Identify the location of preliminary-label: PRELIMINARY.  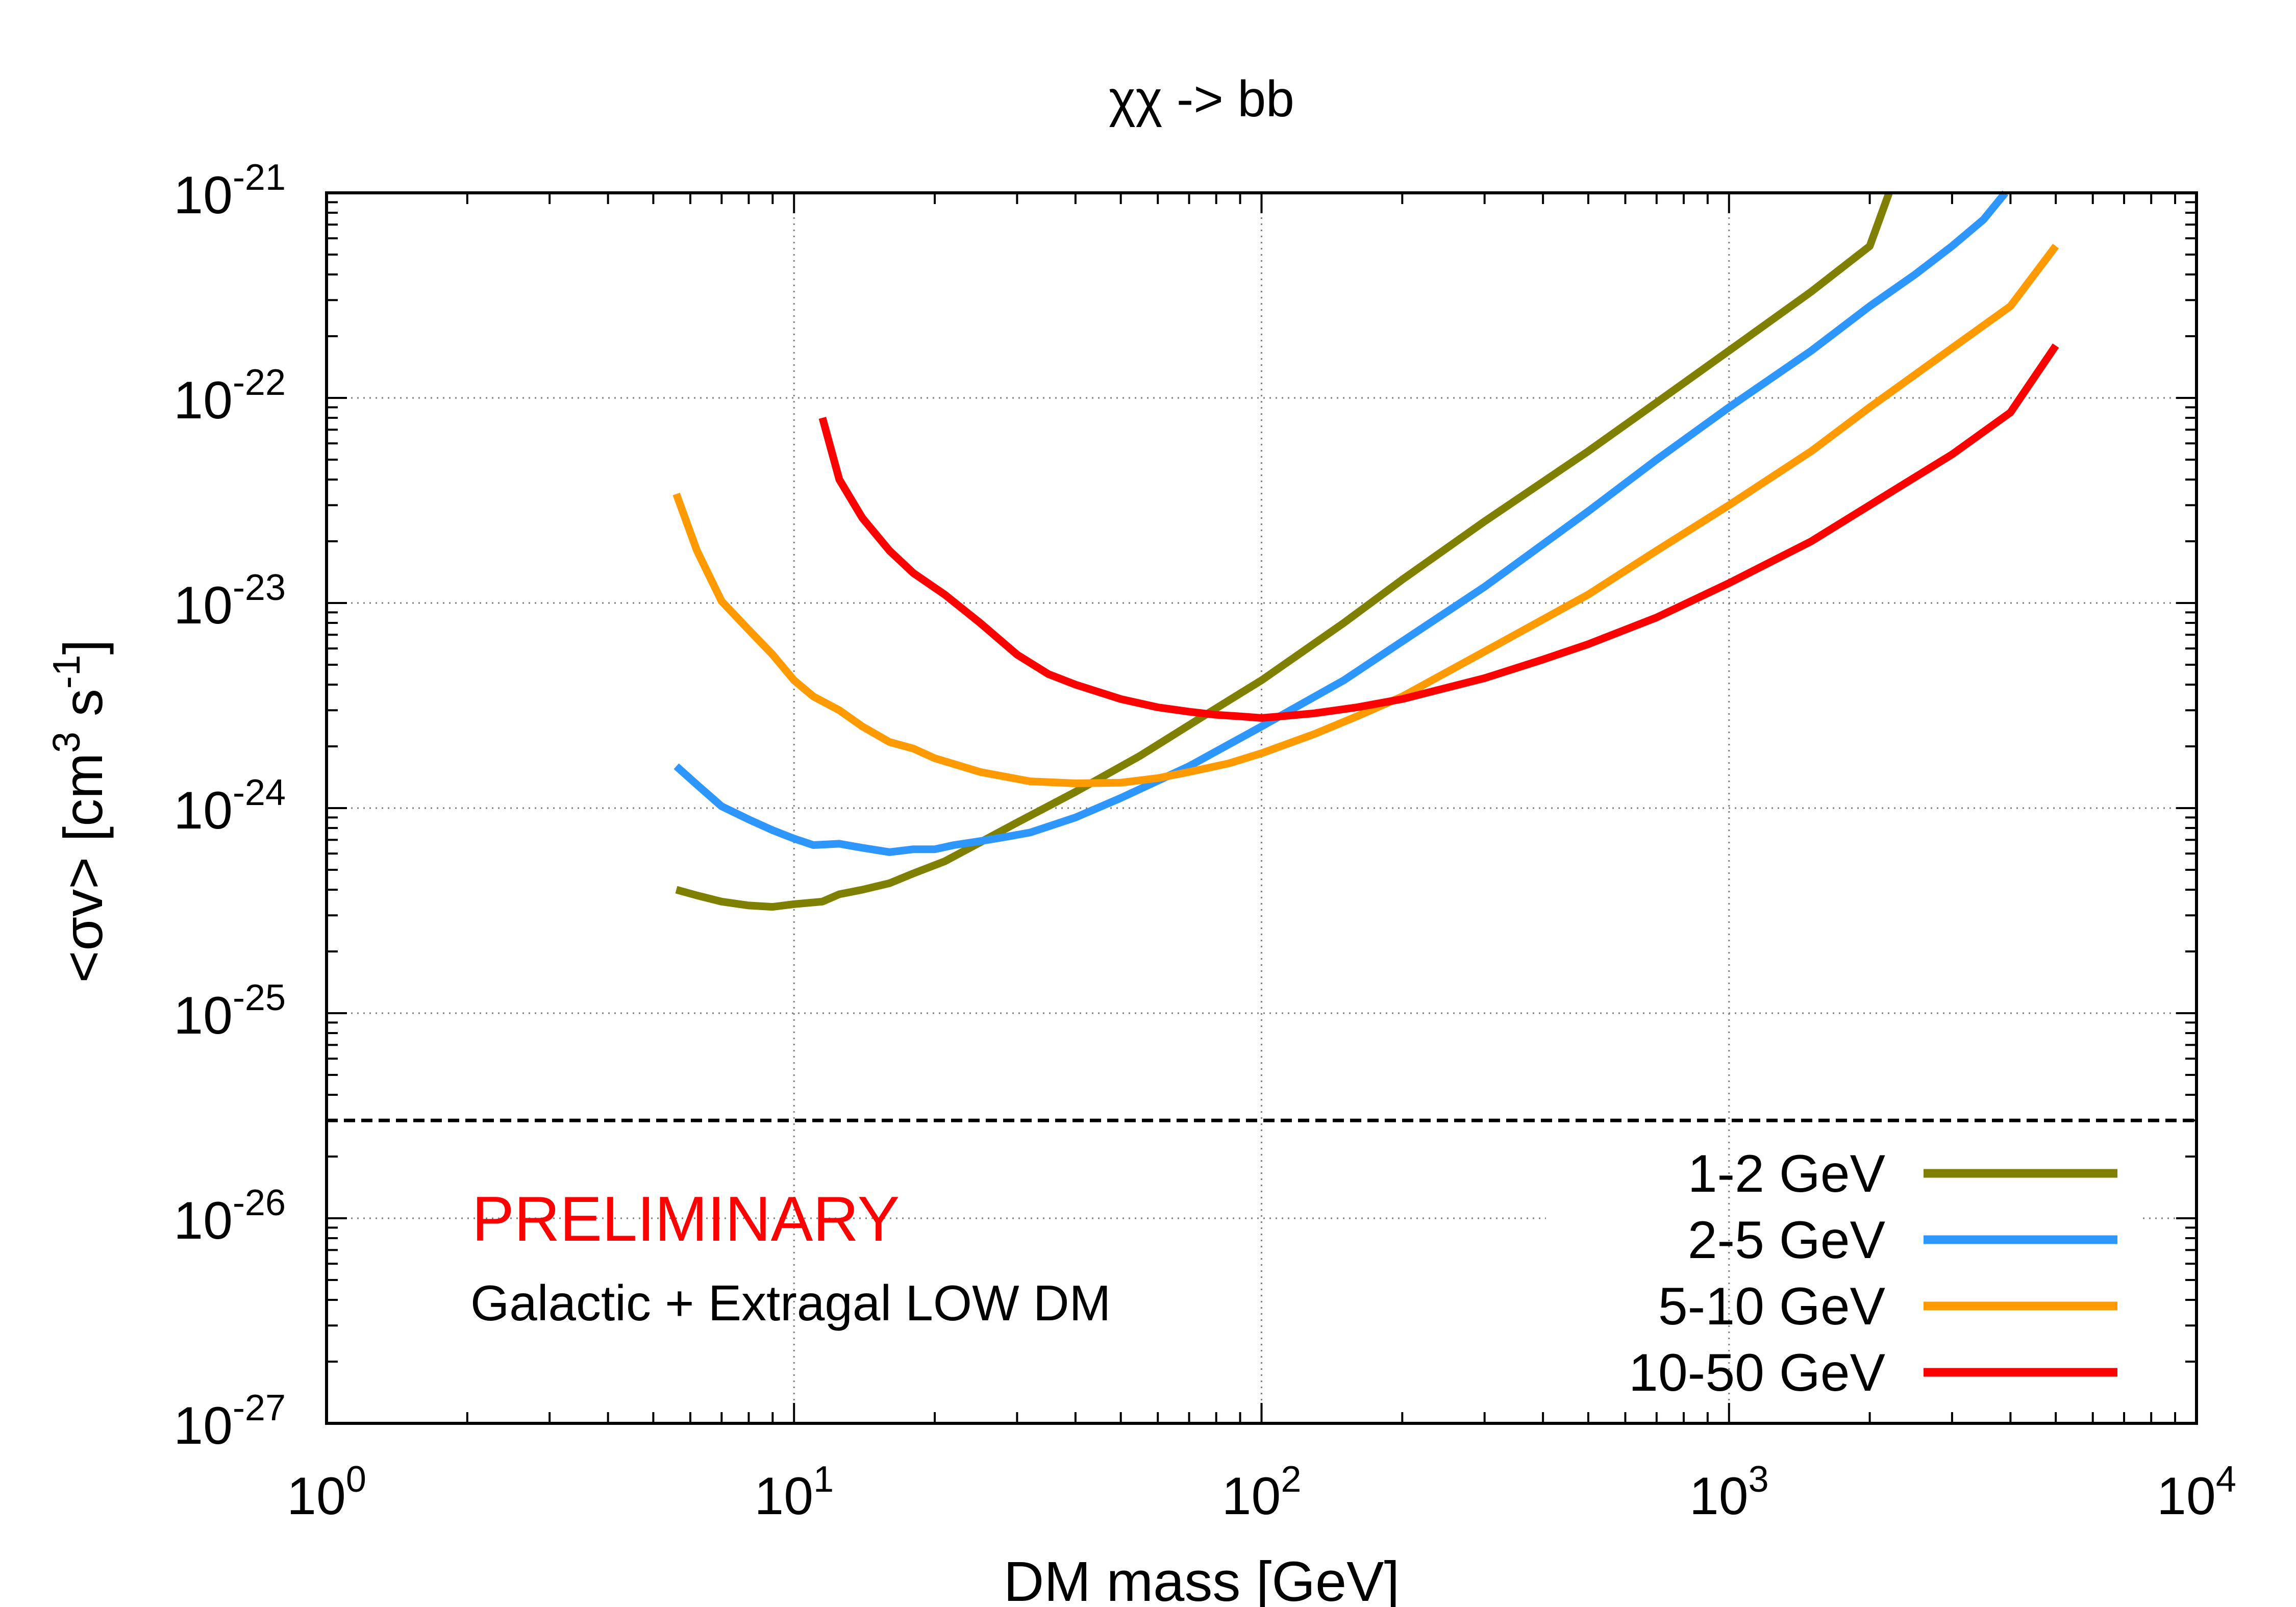
(686, 1219).